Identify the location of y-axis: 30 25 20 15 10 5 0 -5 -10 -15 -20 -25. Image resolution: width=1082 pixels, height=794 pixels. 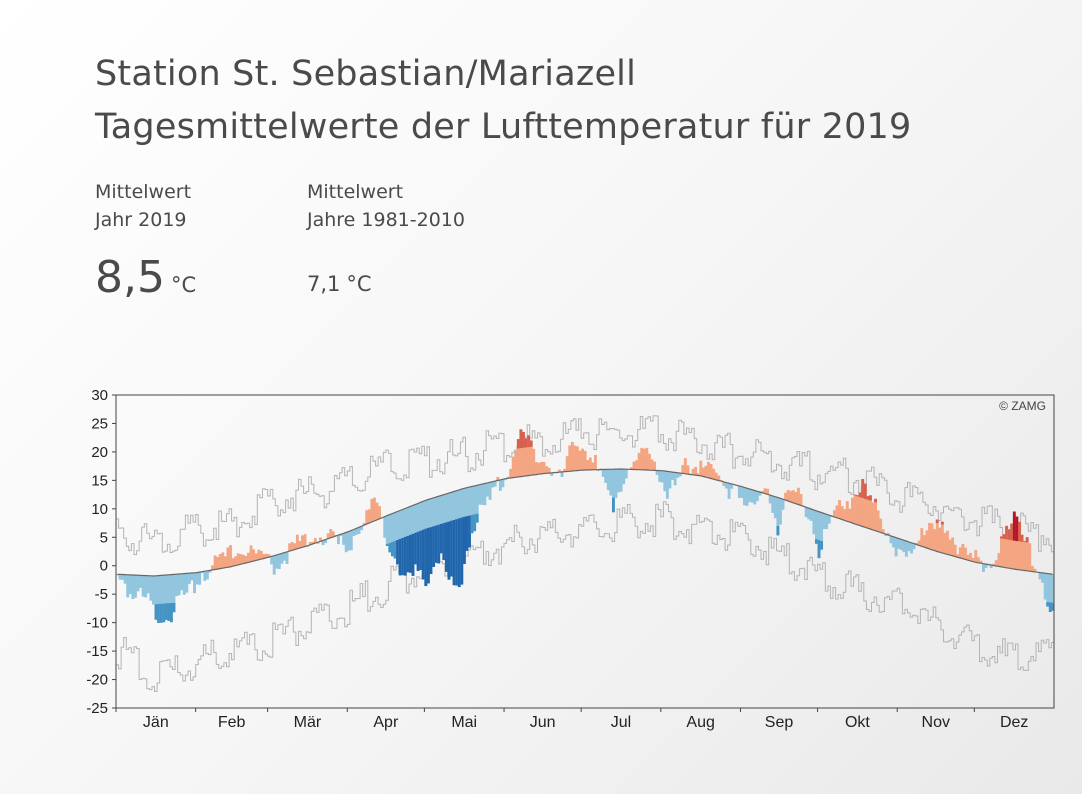
(101, 552).